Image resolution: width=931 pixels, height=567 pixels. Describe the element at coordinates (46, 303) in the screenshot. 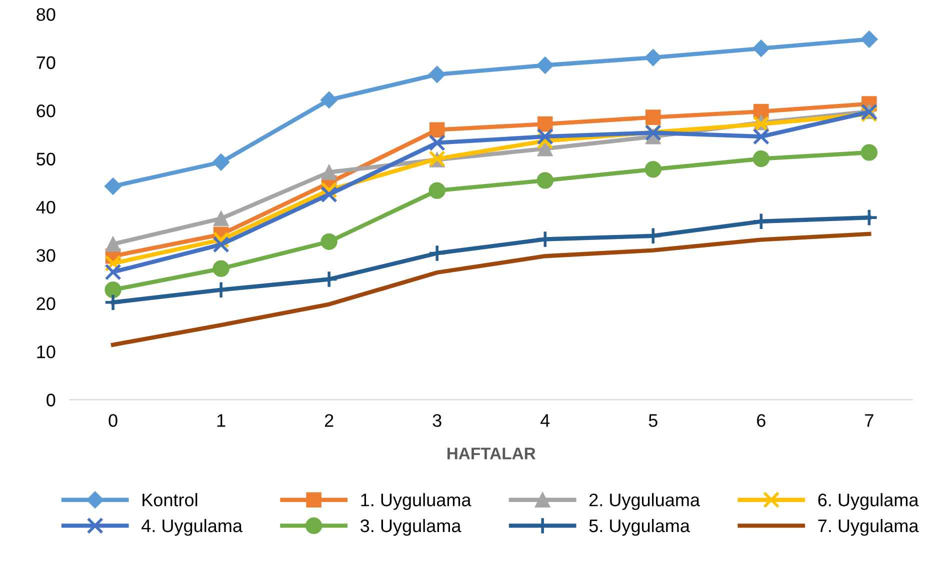

I see `y-tick-label: 20` at that location.